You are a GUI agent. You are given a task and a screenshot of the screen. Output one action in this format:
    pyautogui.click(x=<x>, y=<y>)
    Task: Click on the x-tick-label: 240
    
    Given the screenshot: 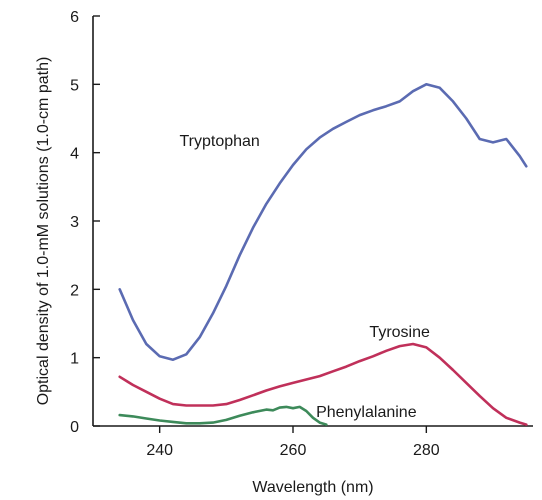 What is the action you would take?
    pyautogui.click(x=159, y=450)
    